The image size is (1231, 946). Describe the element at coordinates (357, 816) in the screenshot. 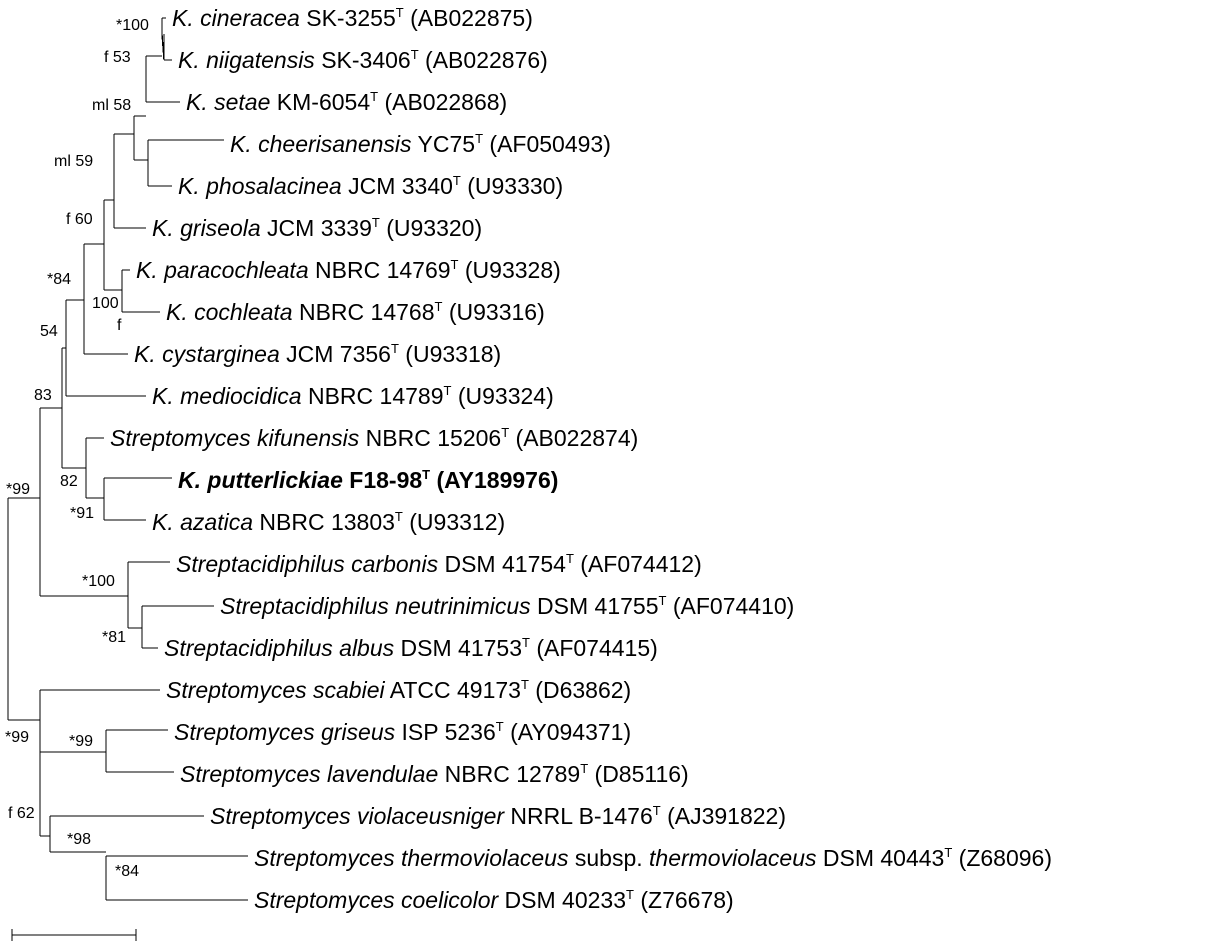

I see `taxon-label-part: Streptomyces violaceusniger` at that location.